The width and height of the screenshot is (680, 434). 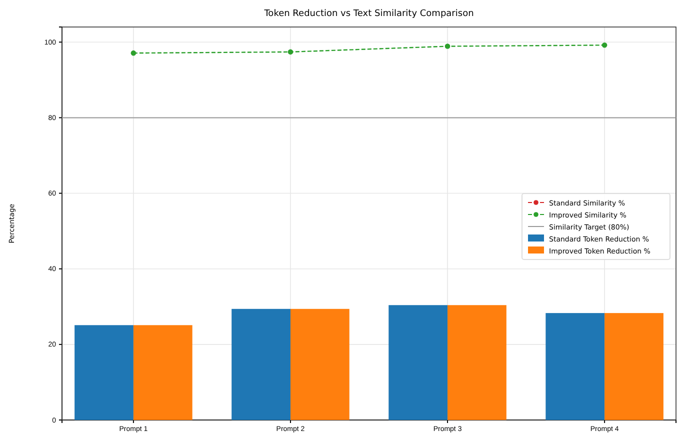 I want to click on chart-title: Token Reduction vs Text Similarity Comparison, so click(x=368, y=14).